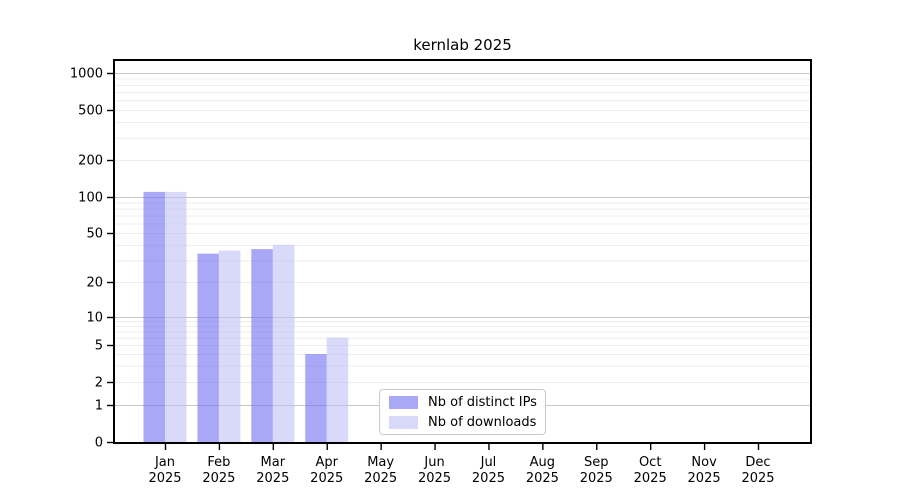  Describe the element at coordinates (326, 462) in the screenshot. I see `x-tick-label-month: Apr` at that location.